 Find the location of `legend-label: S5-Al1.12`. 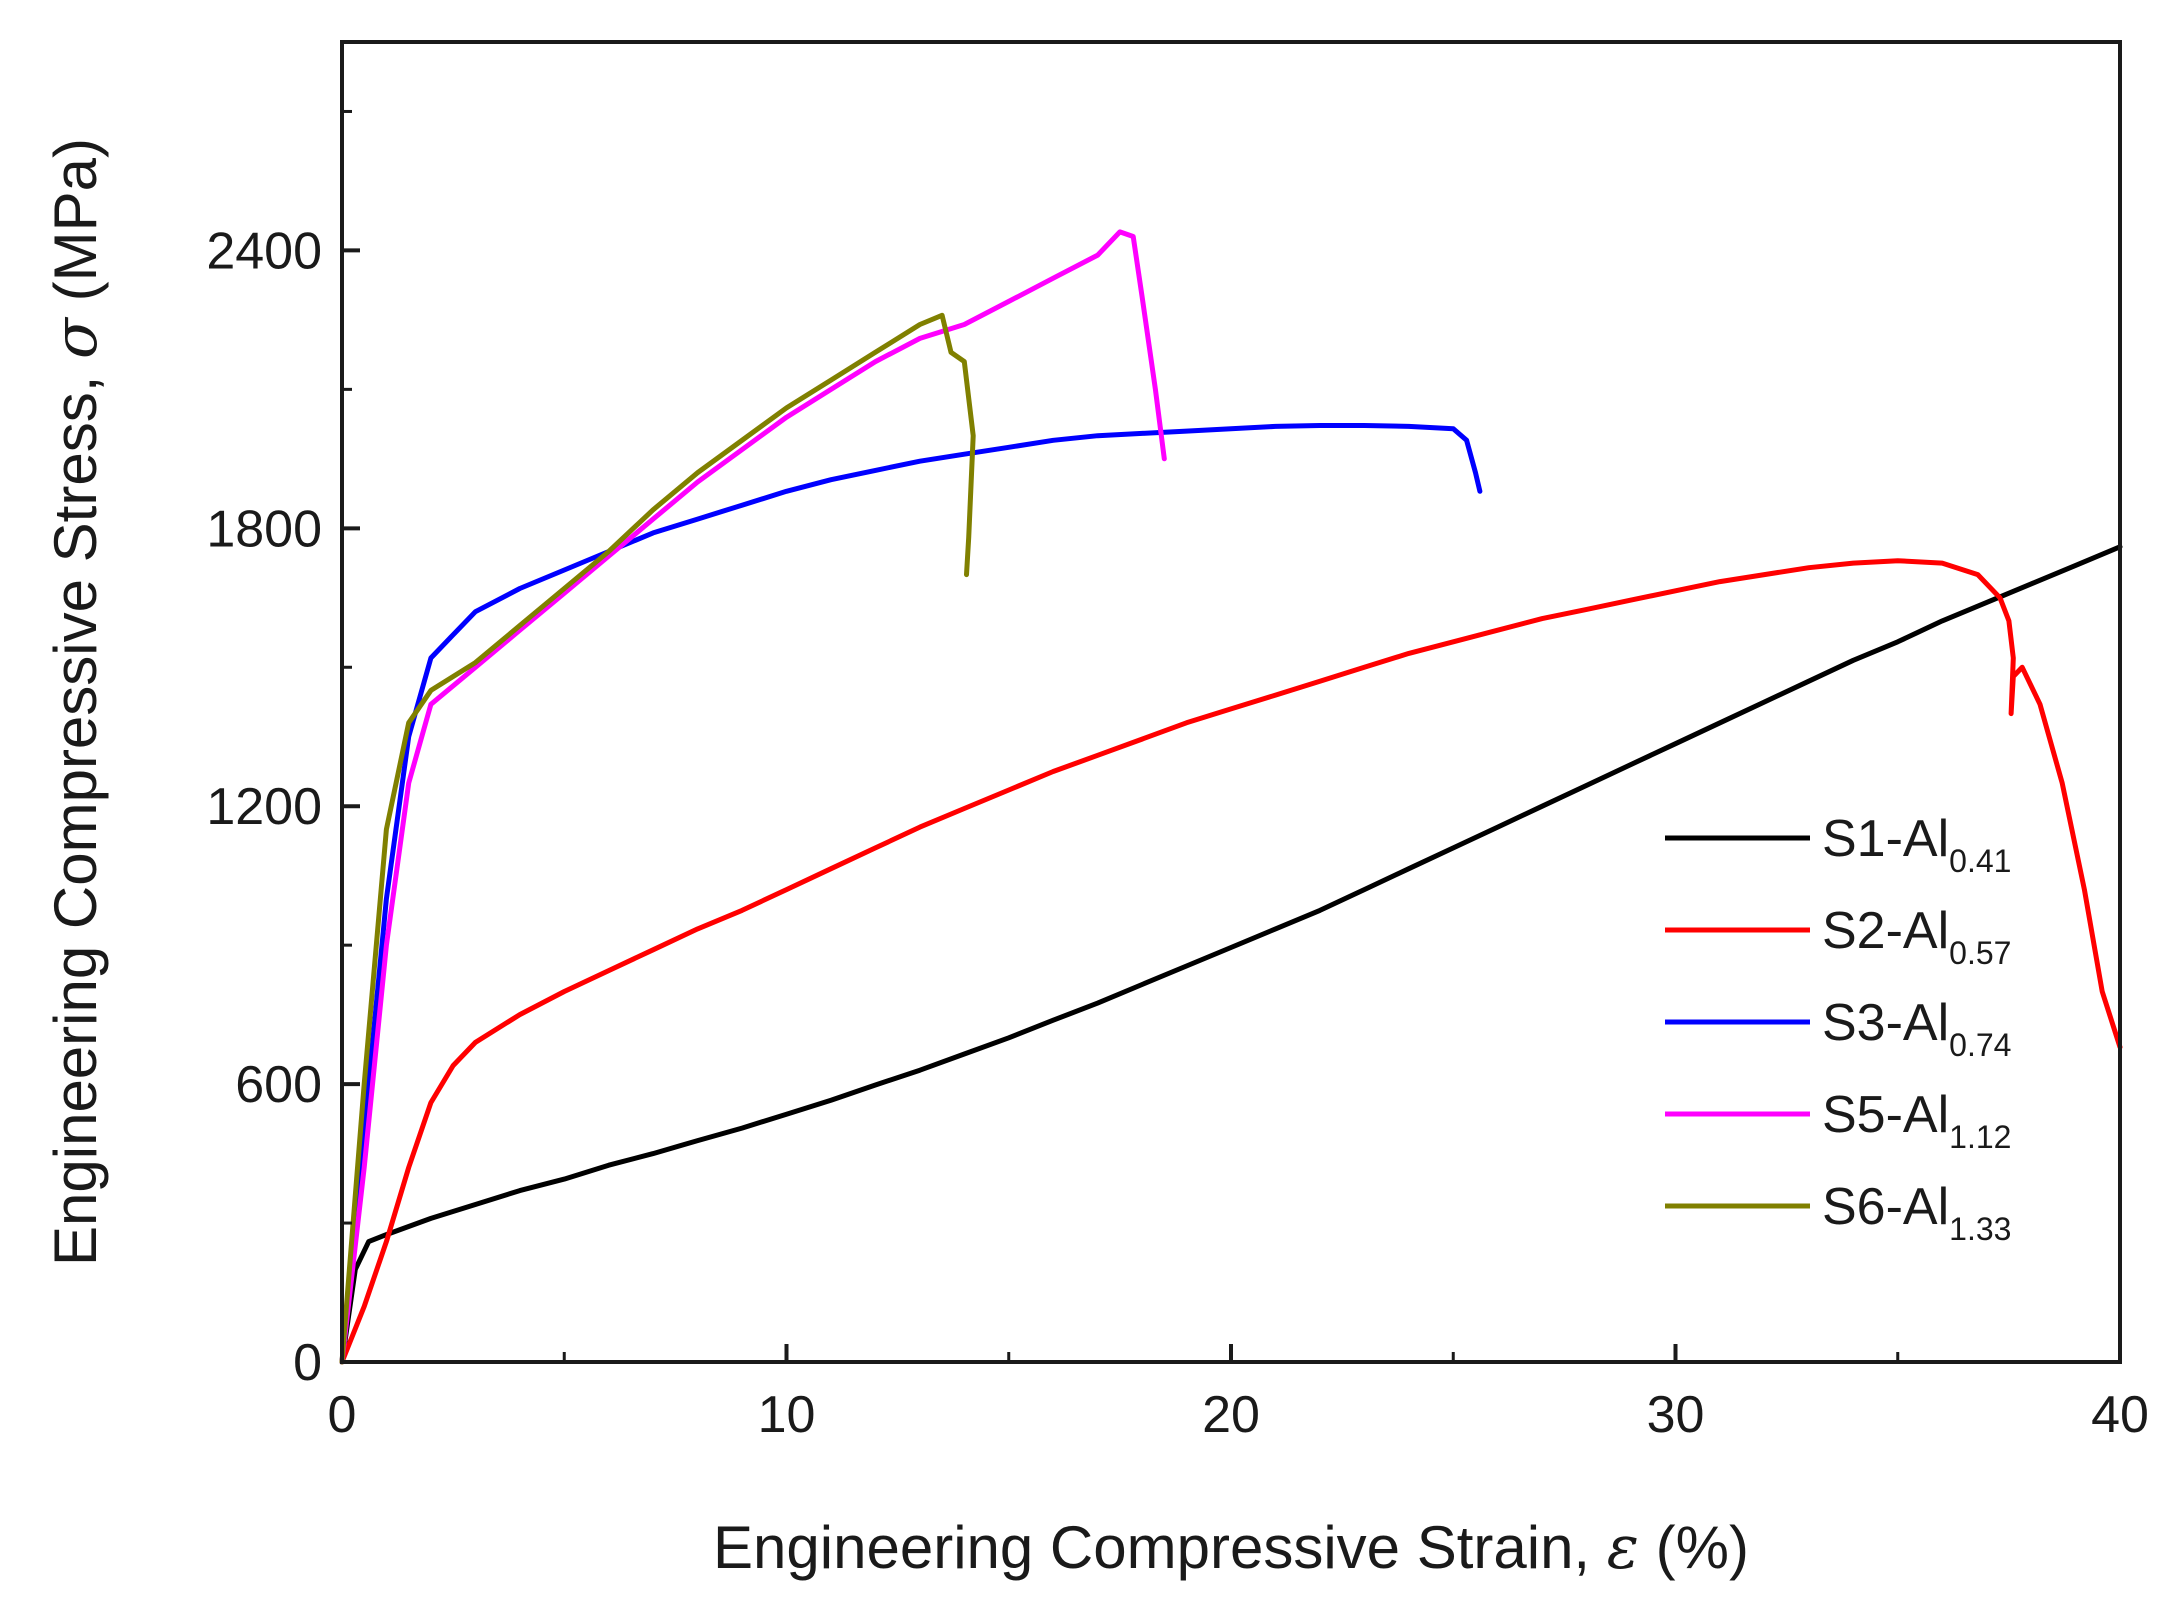

legend-label: S5-Al1.12 is located at coordinates (1916, 1120).